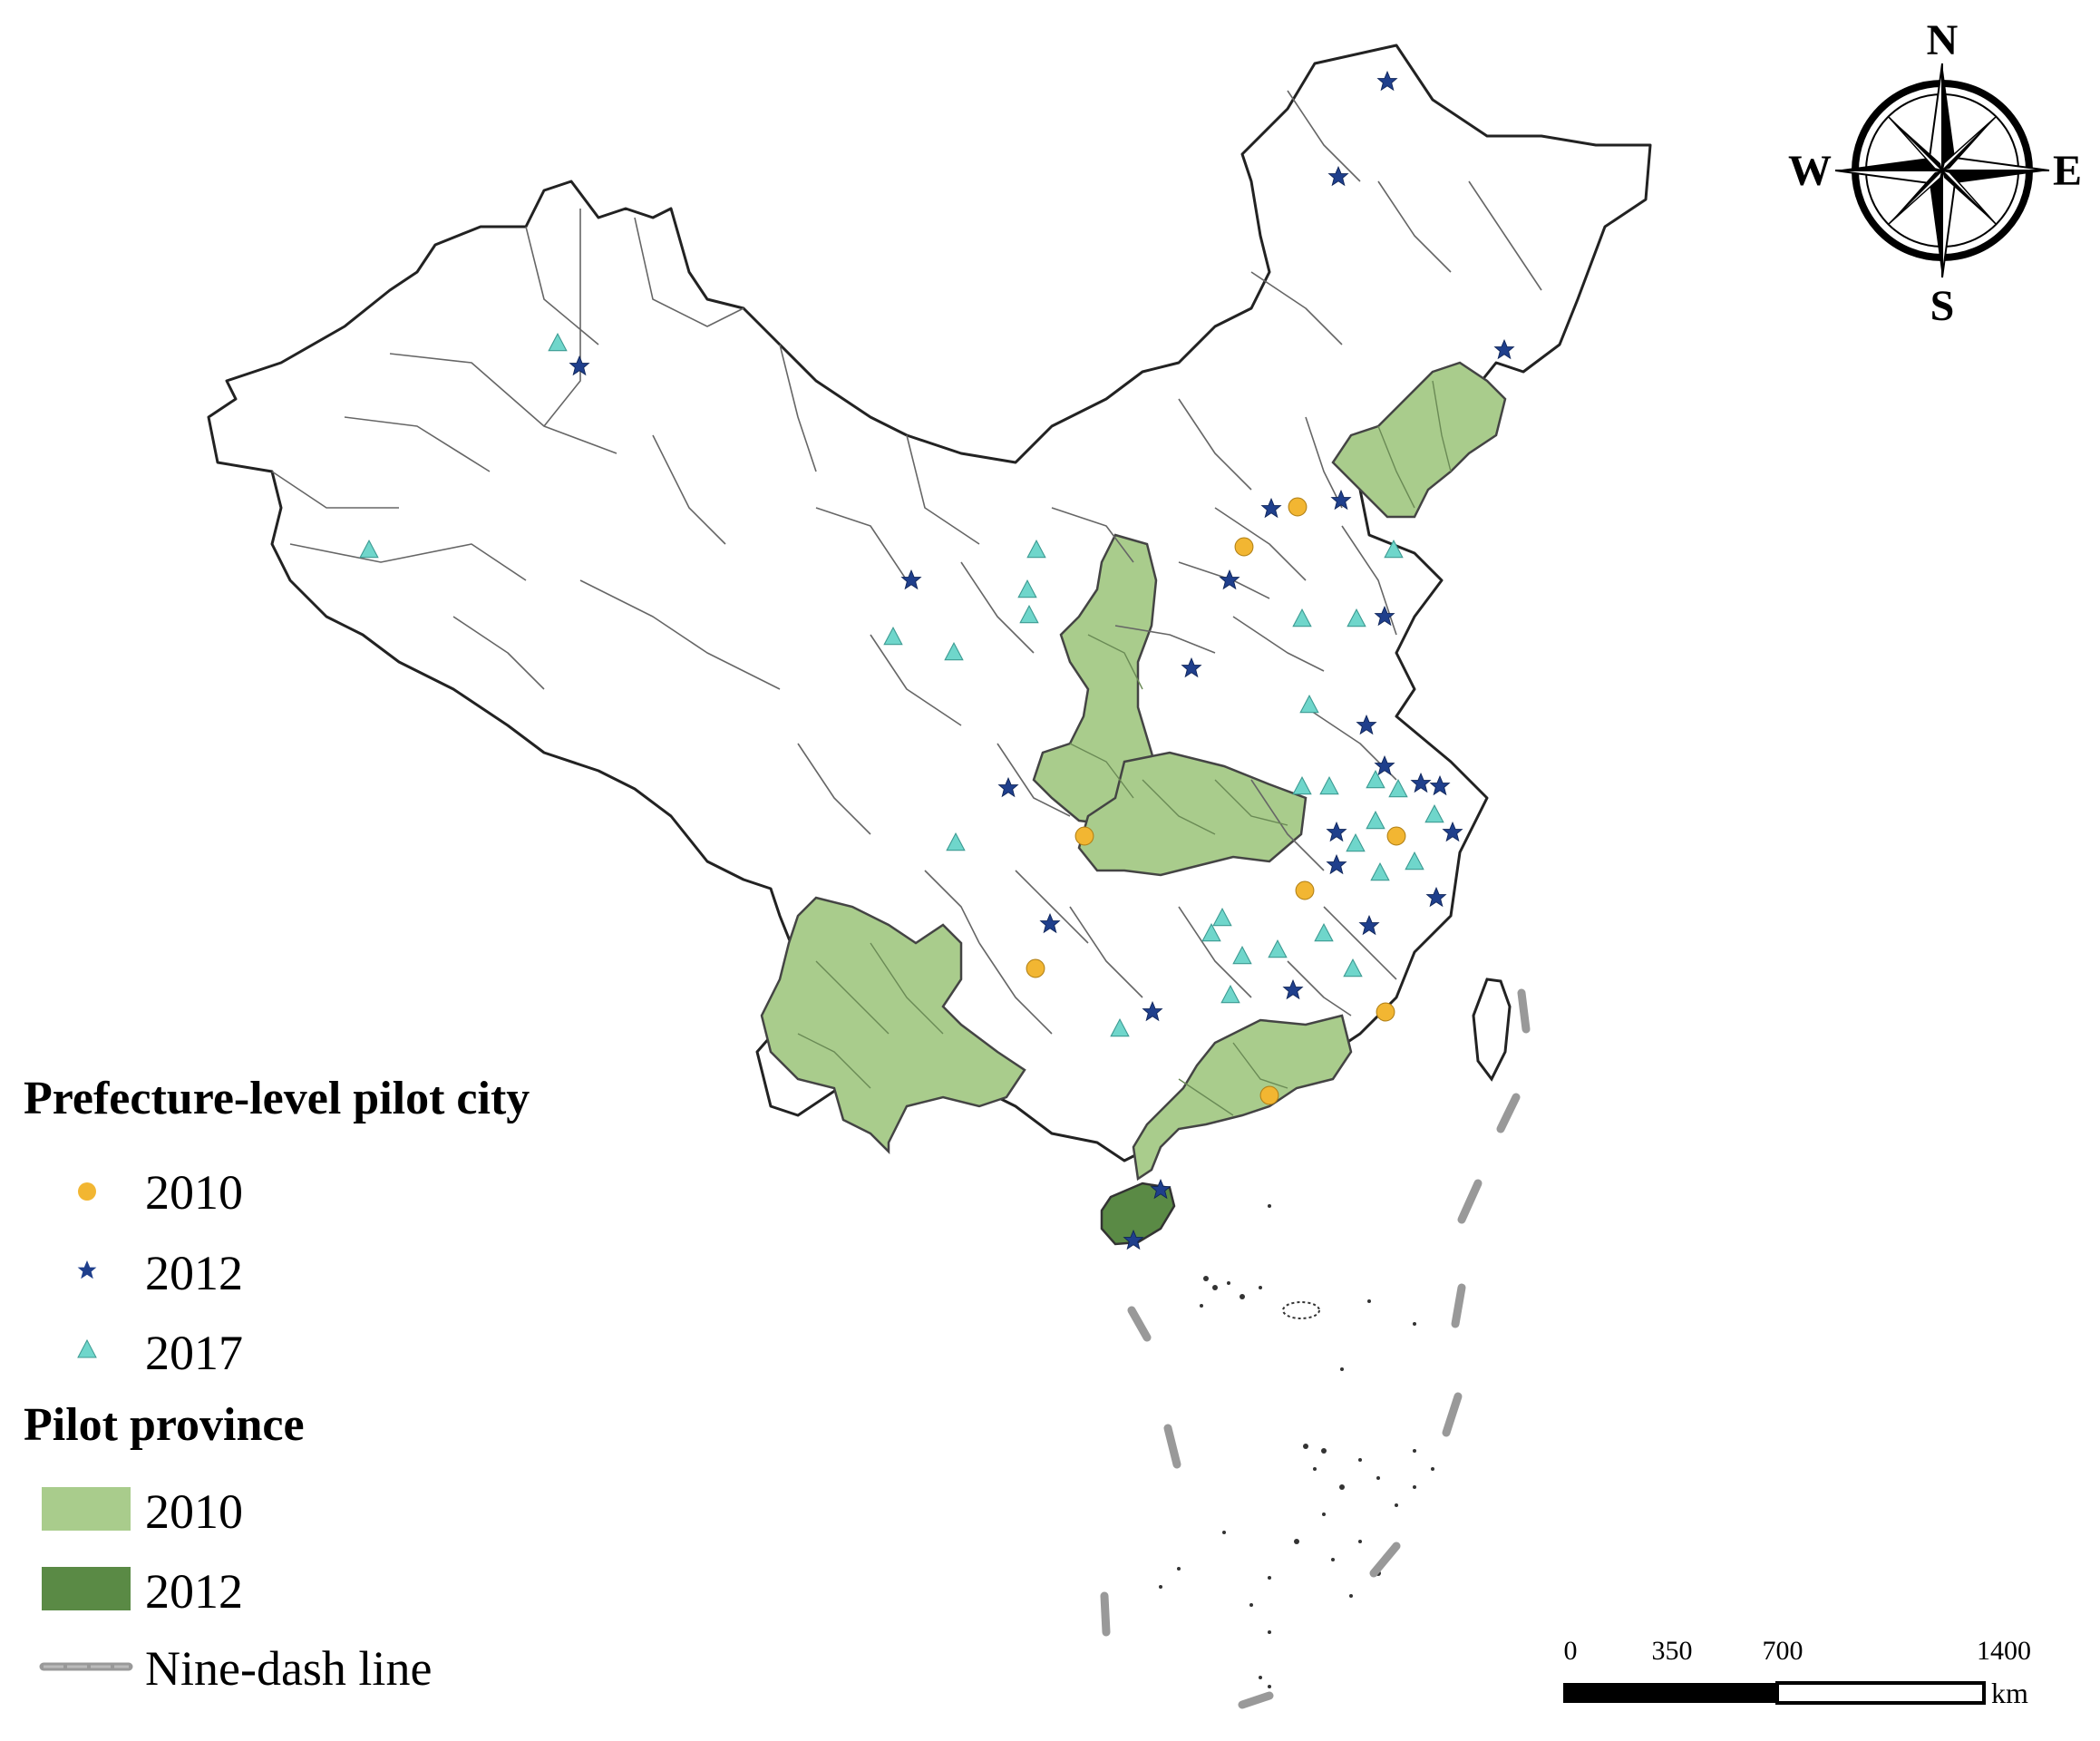 The width and height of the screenshot is (2100, 1741). What do you see at coordinates (194, 1353) in the screenshot?
I see `legend-city-2017-label: 2017` at bounding box center [194, 1353].